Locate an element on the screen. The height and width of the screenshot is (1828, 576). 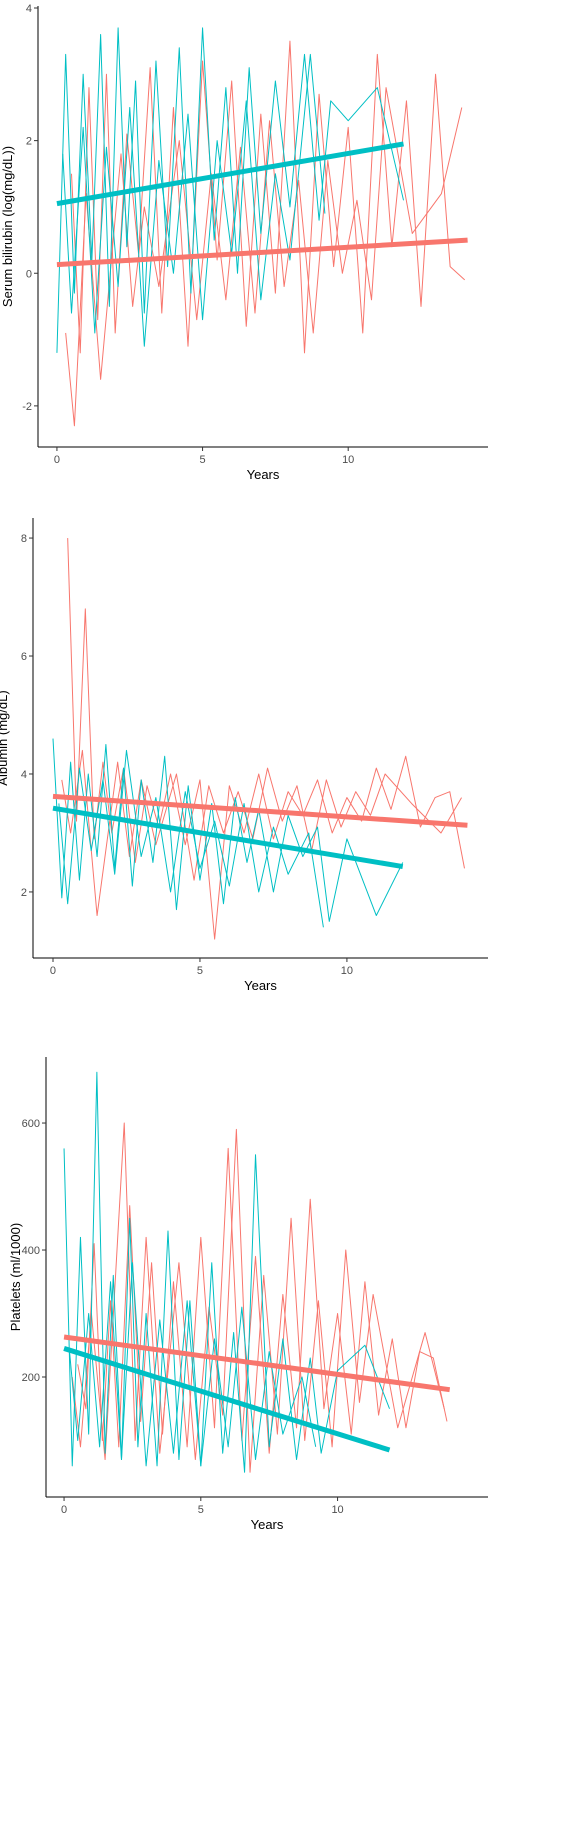
y-tick-label: 0 is located at coordinates (29, 274).